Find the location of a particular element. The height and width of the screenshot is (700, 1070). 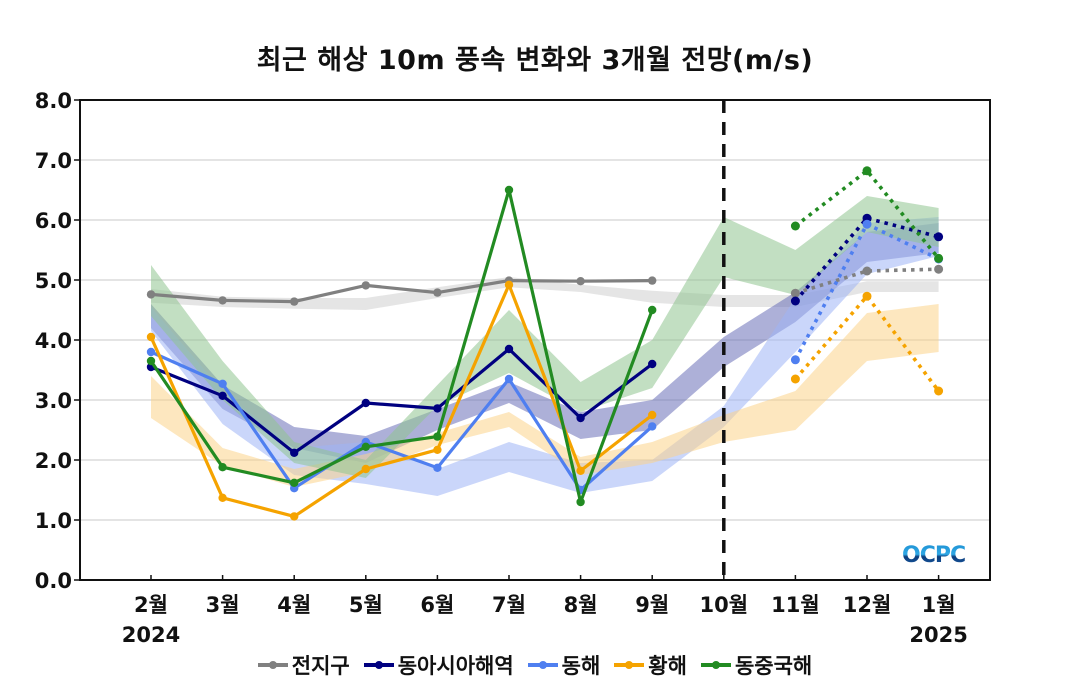

x-tick-label: 10월 is located at coordinates (724, 605).